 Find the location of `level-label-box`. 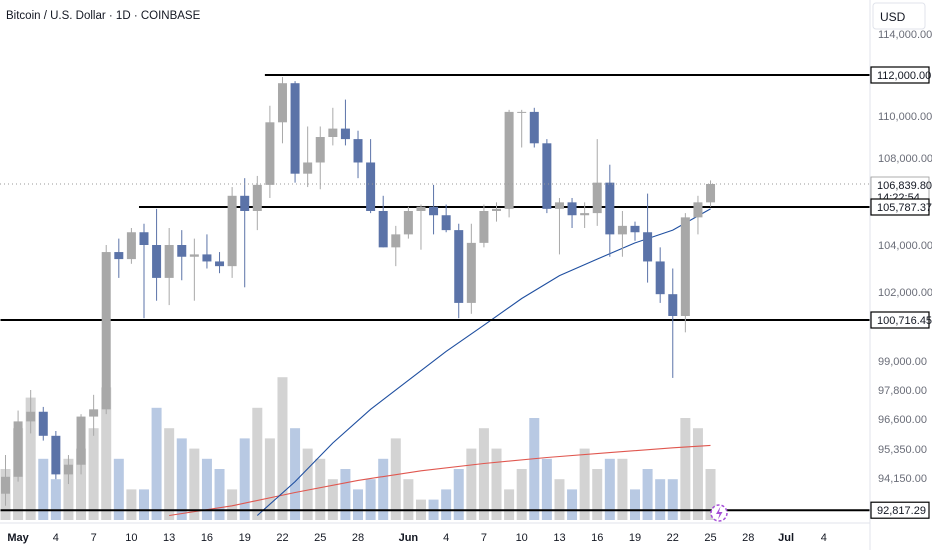

level-label-box is located at coordinates (900, 75).